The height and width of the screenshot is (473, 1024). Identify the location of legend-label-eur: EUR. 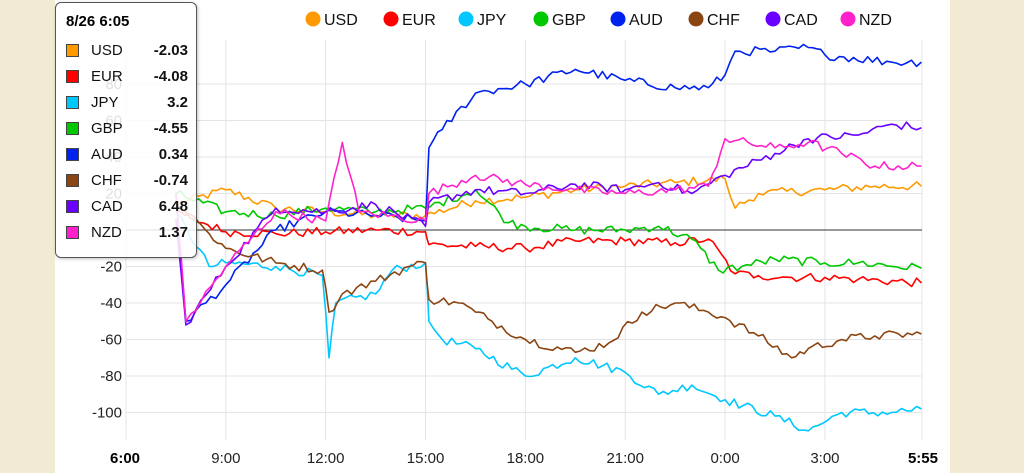
(419, 20).